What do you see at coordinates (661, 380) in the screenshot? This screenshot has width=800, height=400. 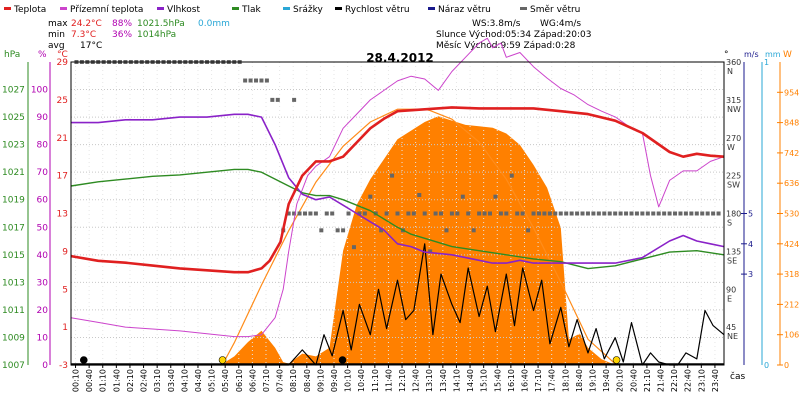 I see `x-tick-43: 21:40` at bounding box center [661, 380].